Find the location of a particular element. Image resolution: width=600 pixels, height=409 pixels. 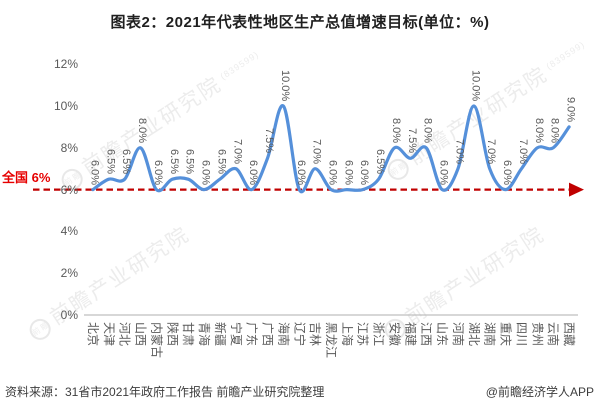

x-tick-label: 甘肃 is located at coordinates (188, 334).